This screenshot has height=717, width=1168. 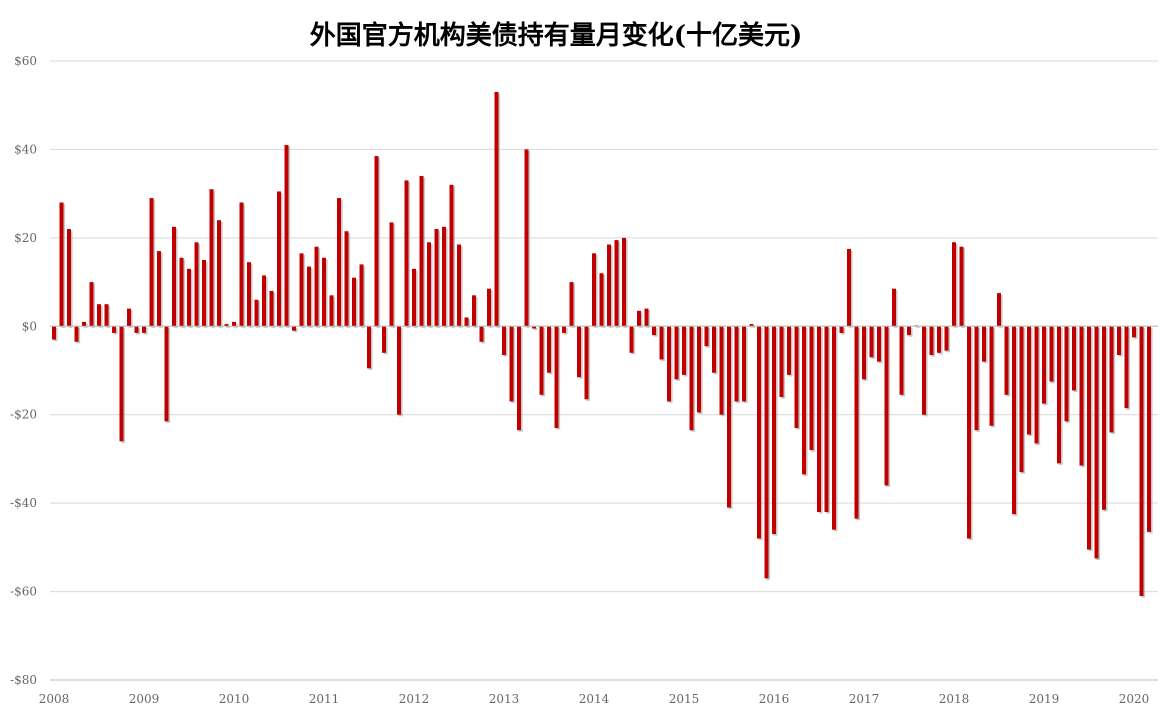 What do you see at coordinates (144, 699) in the screenshot?
I see `x-tick-label: 2009` at bounding box center [144, 699].